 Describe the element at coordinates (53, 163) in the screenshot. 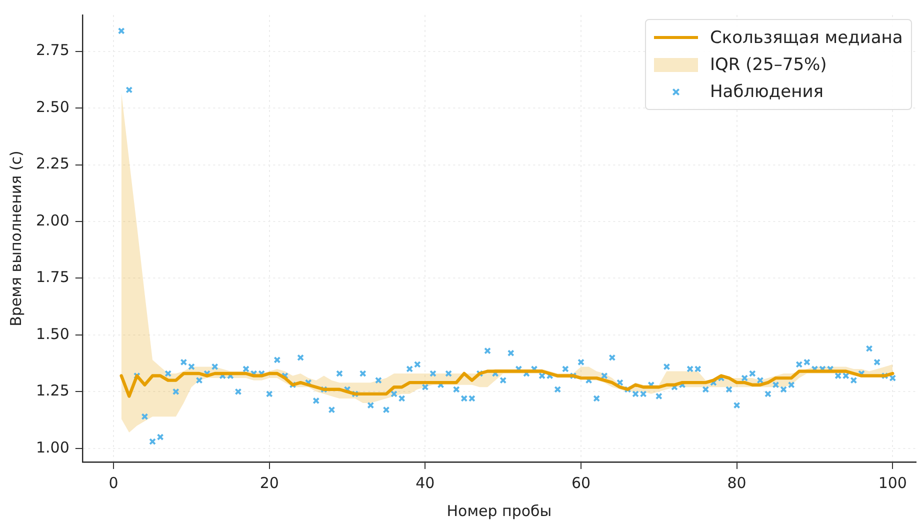

I see `y-tick-label: 2.25` at that location.